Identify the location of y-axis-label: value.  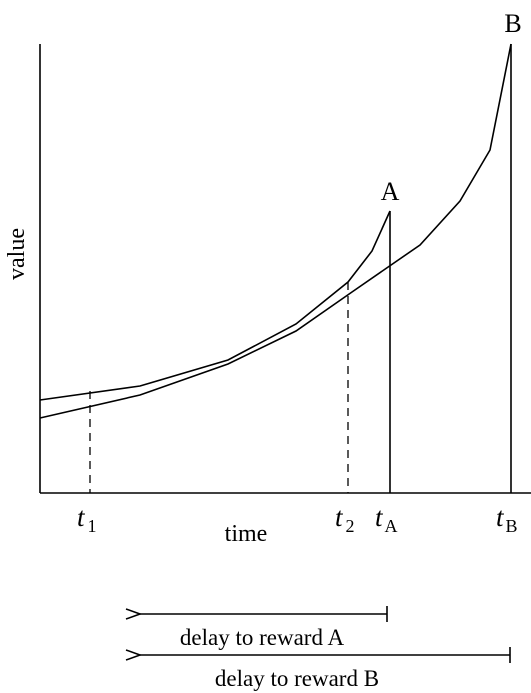
(17, 254).